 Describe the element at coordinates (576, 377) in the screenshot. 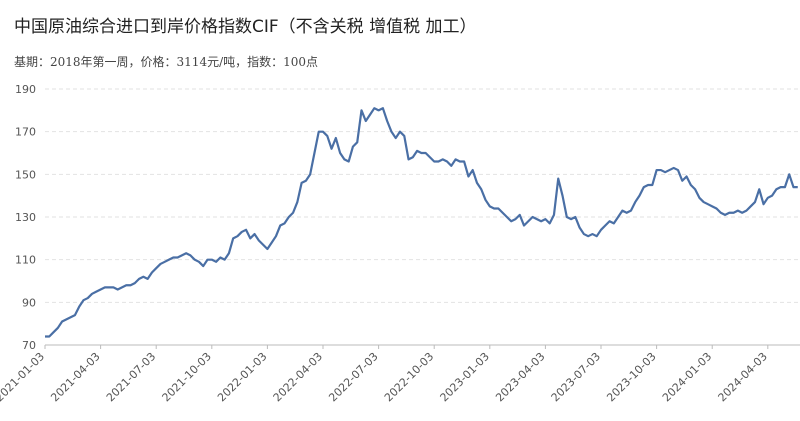

I see `x-tick-label: 2023-07-03` at that location.